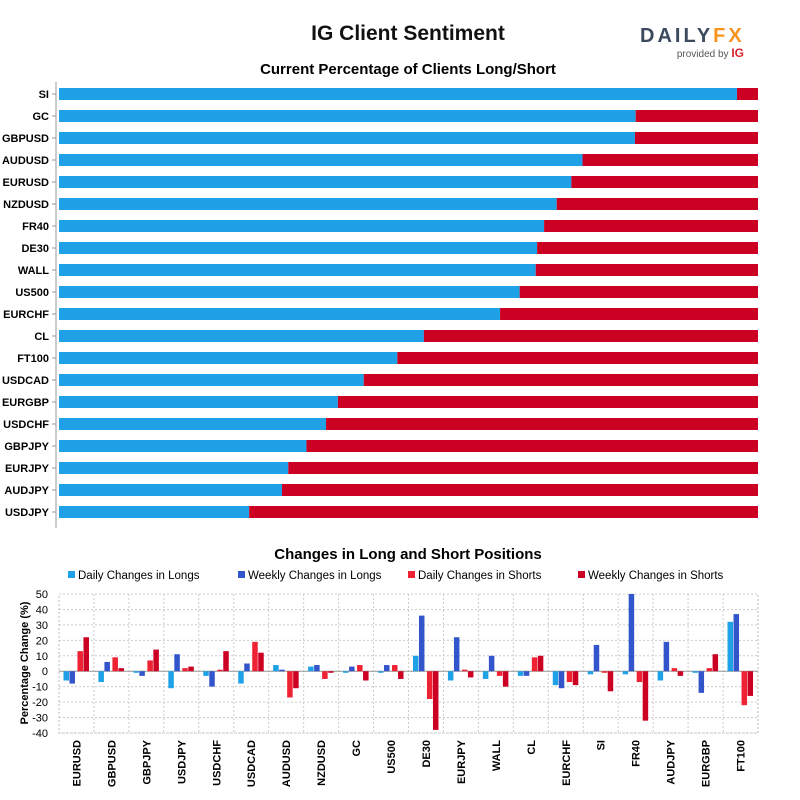 This screenshot has height=800, width=800. Describe the element at coordinates (280, 314) in the screenshot. I see `long-bar-eurchf` at that location.